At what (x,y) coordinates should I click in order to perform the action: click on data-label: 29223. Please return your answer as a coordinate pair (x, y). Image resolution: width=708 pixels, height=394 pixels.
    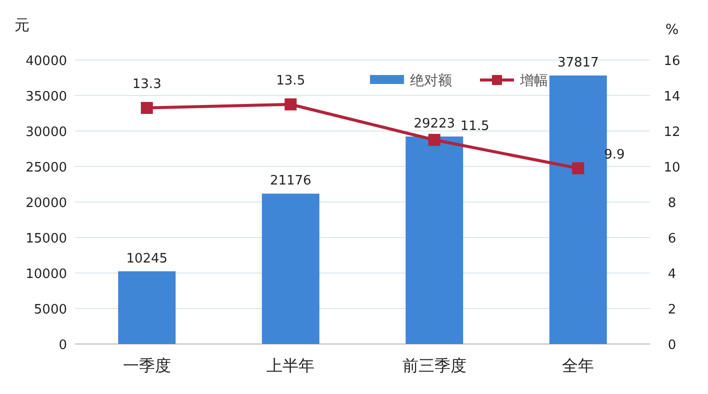
    Looking at the image, I should click on (435, 124).